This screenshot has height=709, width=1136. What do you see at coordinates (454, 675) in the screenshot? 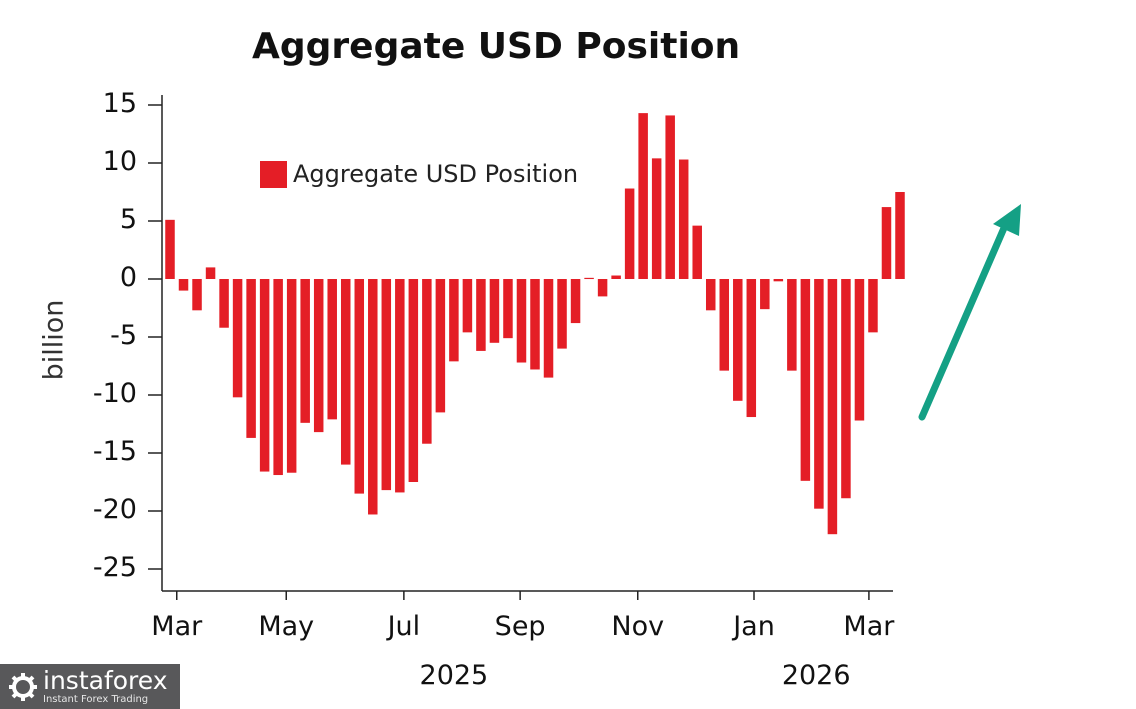
I see `x-year-label: 2025` at bounding box center [454, 675].